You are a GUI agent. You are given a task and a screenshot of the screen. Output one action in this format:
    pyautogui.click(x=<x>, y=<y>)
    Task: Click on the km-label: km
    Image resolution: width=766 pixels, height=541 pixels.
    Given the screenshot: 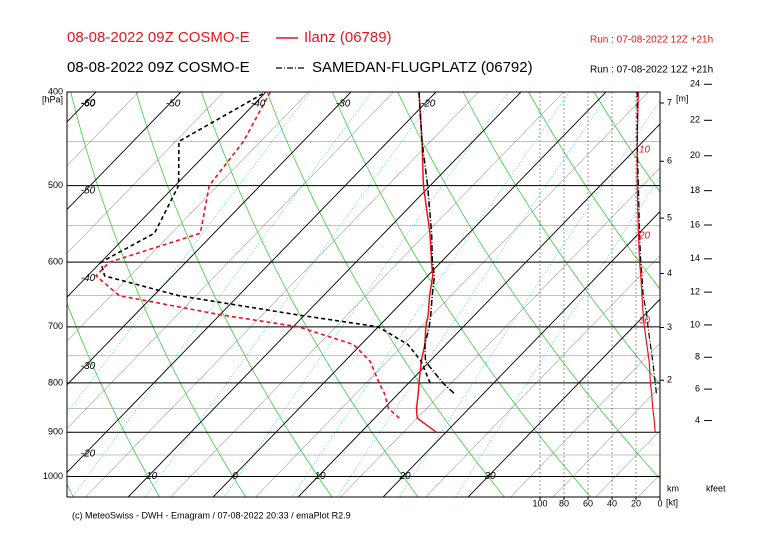 What is the action you would take?
    pyautogui.click(x=673, y=488)
    